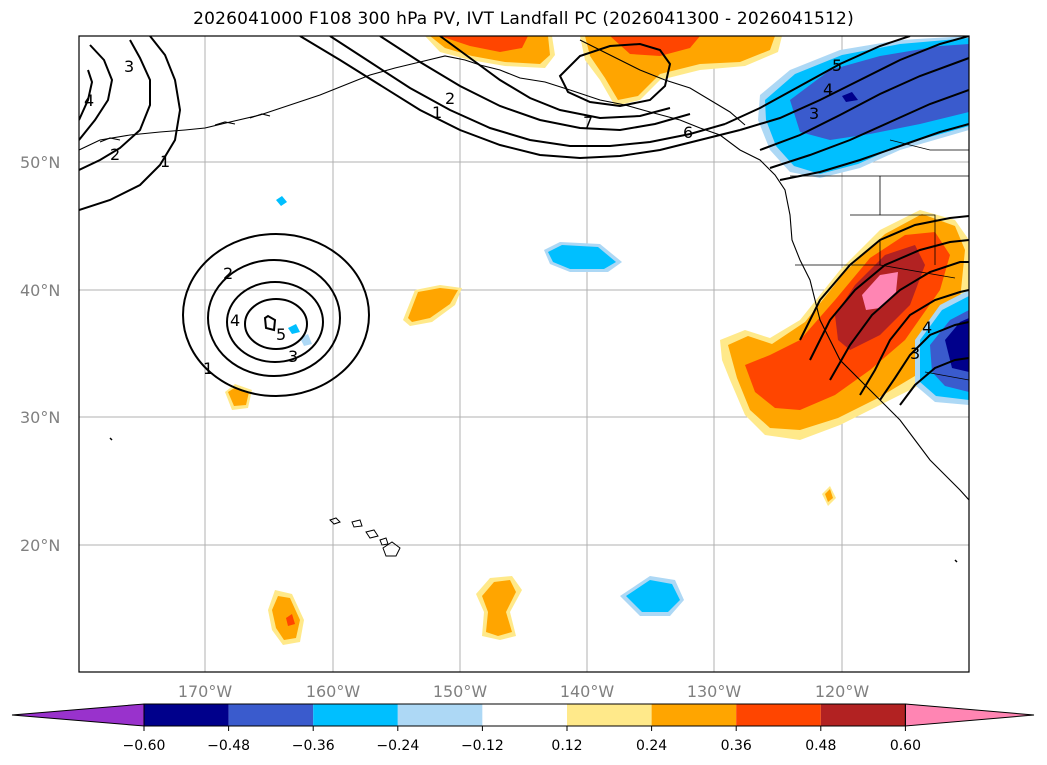  I want to click on lat-label-40: 40°N, so click(40, 290).